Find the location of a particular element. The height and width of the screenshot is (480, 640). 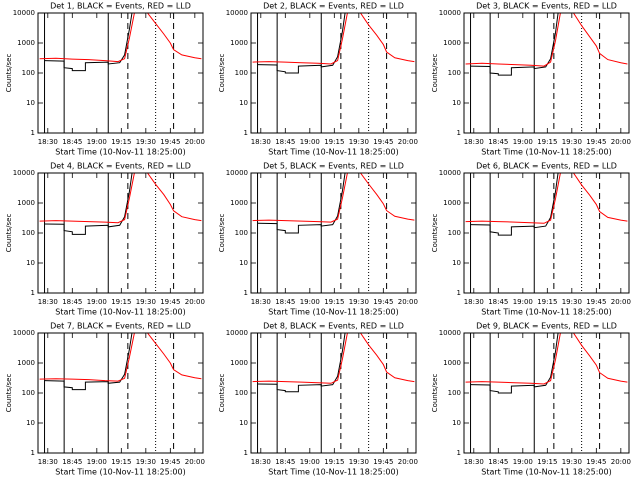

chart-title: Det 6, BLACK = Events, RED = LLD is located at coordinates (546, 166).